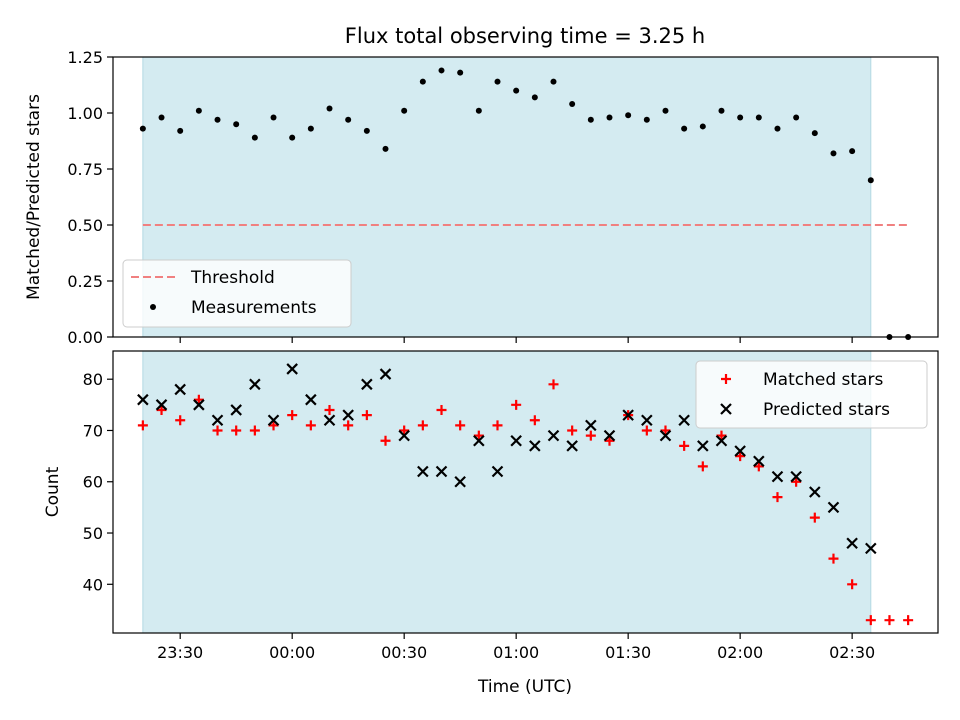 The image size is (960, 720). Describe the element at coordinates (85, 225) in the screenshot. I see `ratio-ytick-label: 0.50` at that location.